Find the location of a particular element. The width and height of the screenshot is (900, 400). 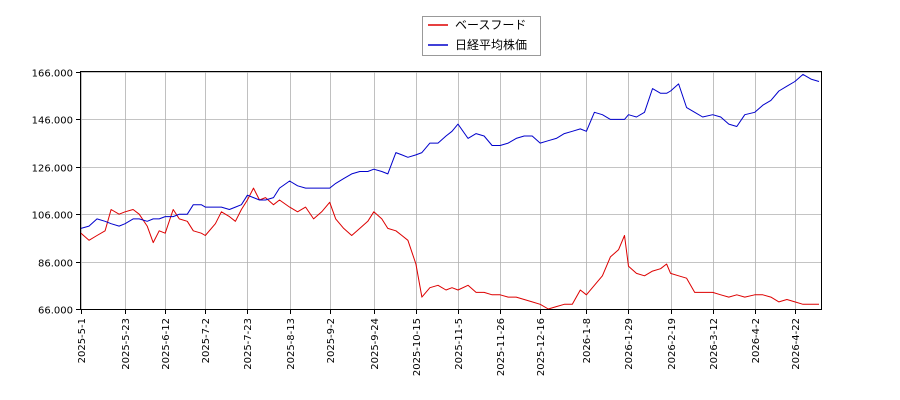

x-tick-label: 2026-4-22 is located at coordinates (796, 344).